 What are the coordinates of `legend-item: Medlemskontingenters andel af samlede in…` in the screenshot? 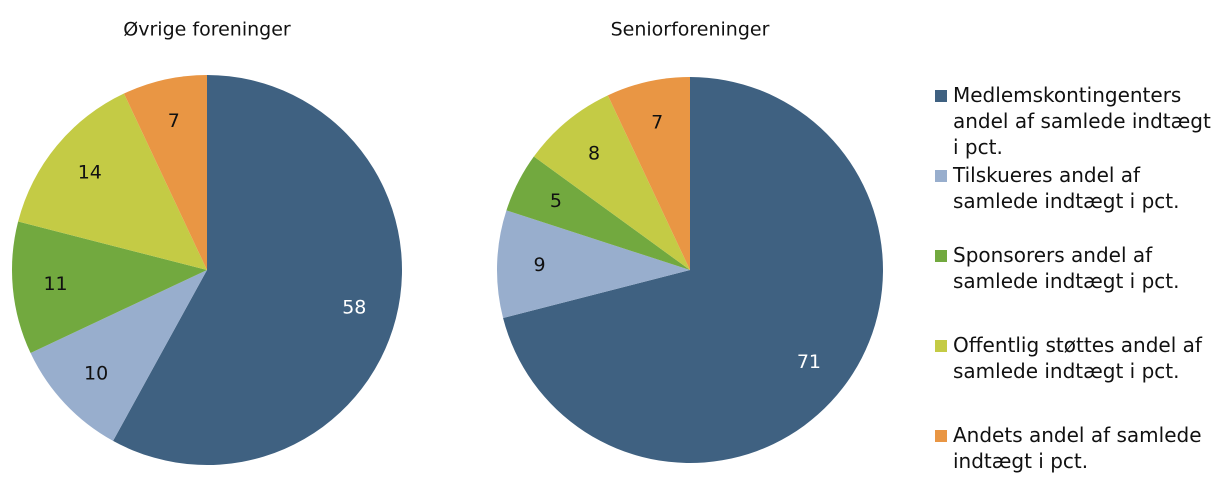 It's located at (1073, 121).